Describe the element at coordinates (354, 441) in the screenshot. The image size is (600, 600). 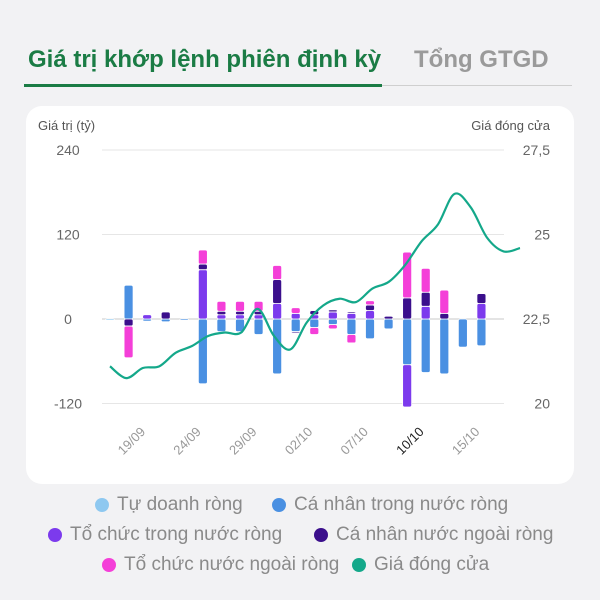
I see `x-tick-label: 07/10` at that location.